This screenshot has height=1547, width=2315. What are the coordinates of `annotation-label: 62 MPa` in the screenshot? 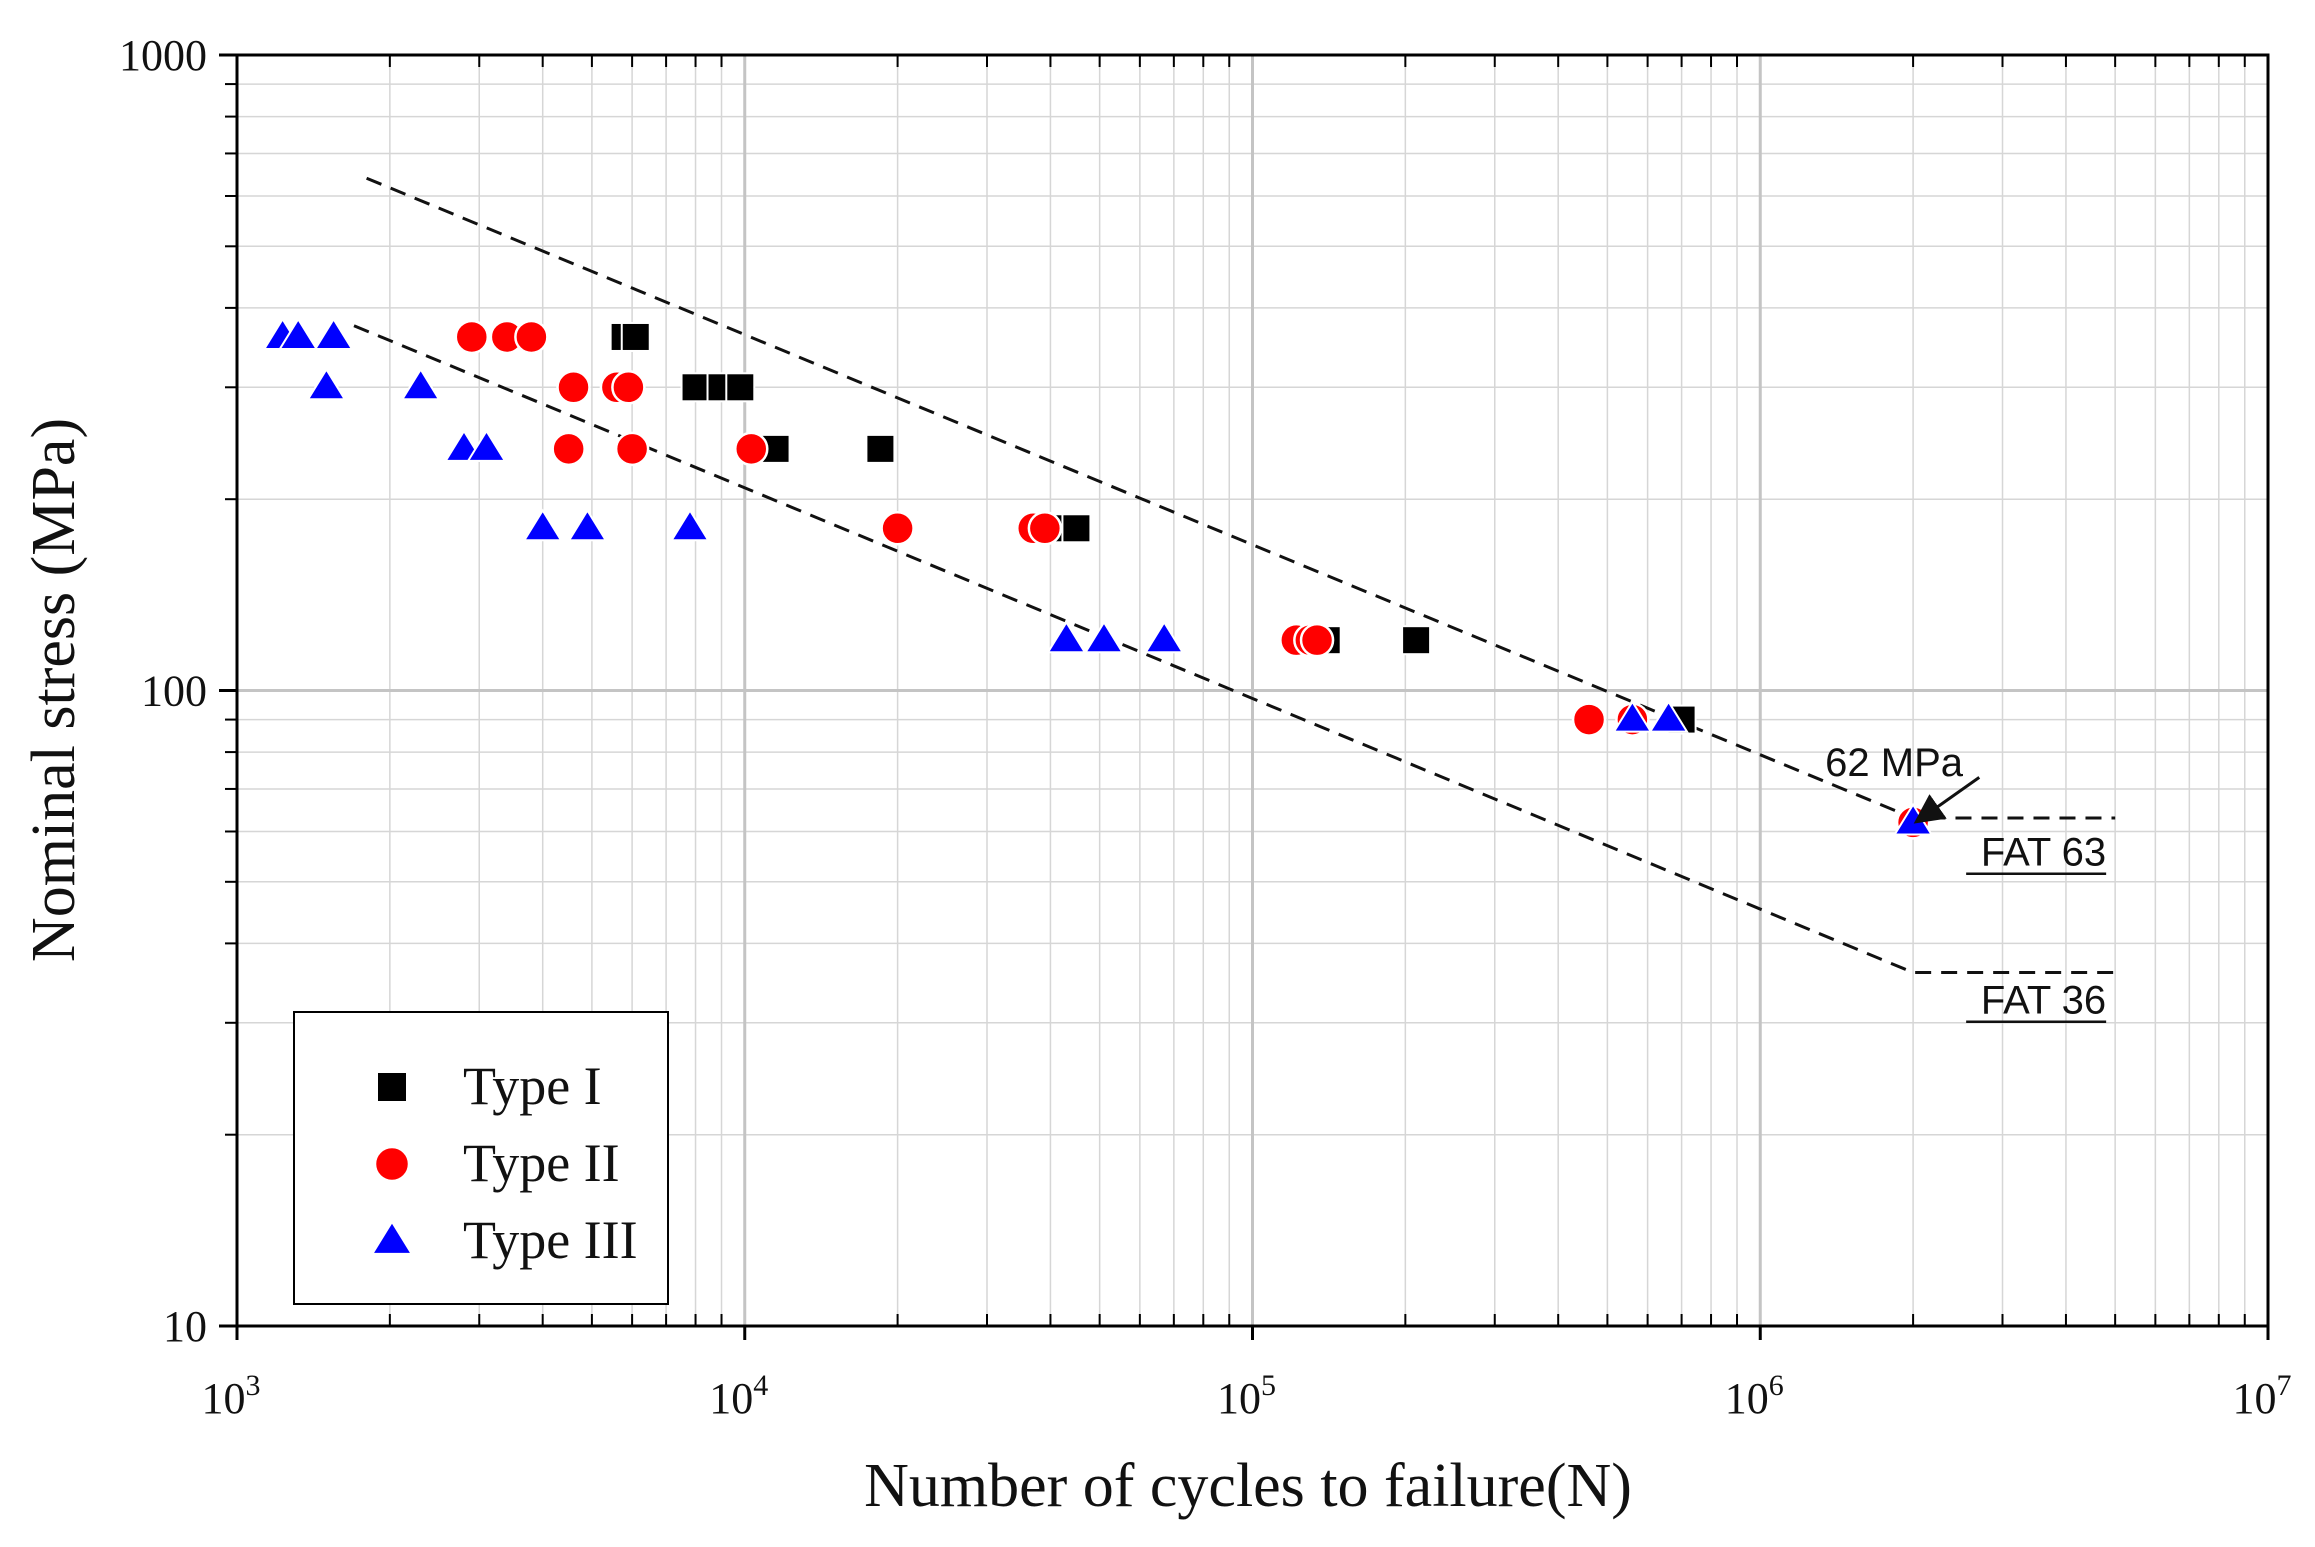 It's located at (1894, 763).